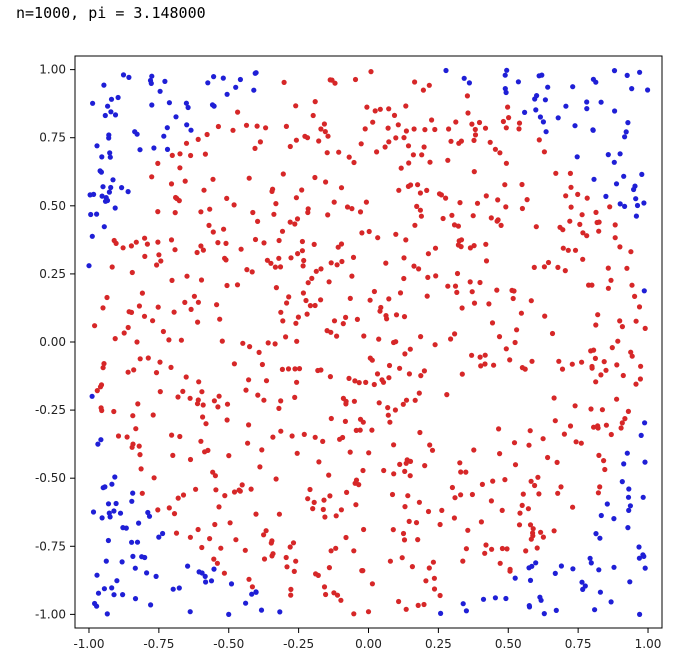  What do you see at coordinates (50, 410) in the screenshot?
I see `y-tick-label: -0.25` at bounding box center [50, 410].